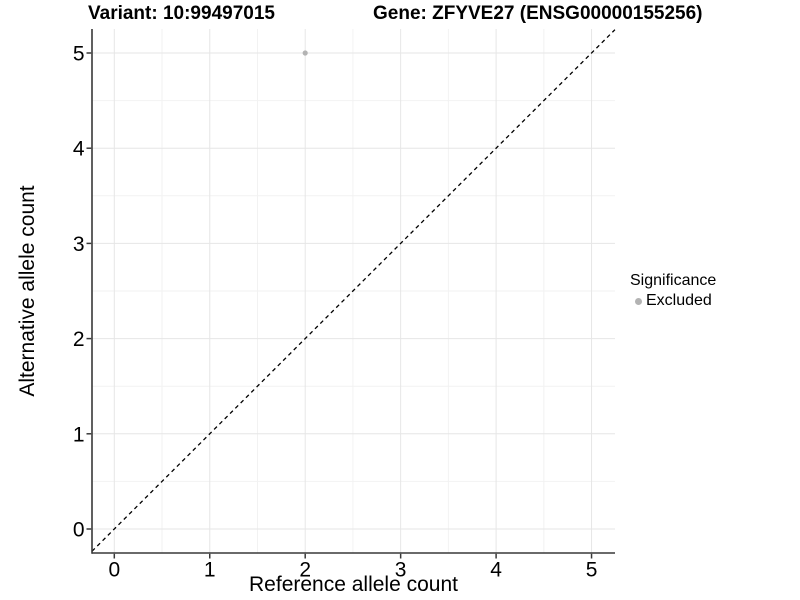 This screenshot has height=600, width=800. What do you see at coordinates (679, 300) in the screenshot?
I see `legend-item-label: Excluded` at bounding box center [679, 300].